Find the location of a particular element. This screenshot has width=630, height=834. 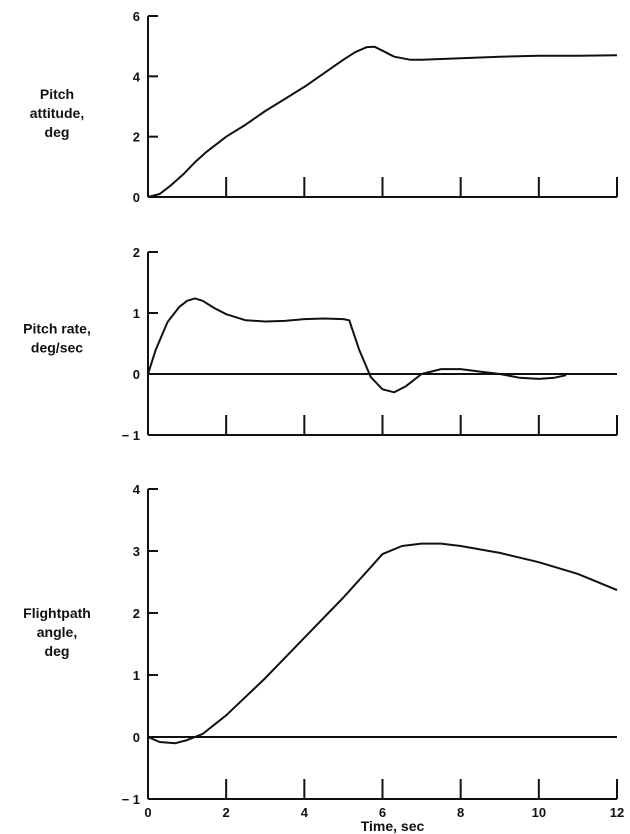

y-axis-label: Flightpath is located at coordinates (57, 613).